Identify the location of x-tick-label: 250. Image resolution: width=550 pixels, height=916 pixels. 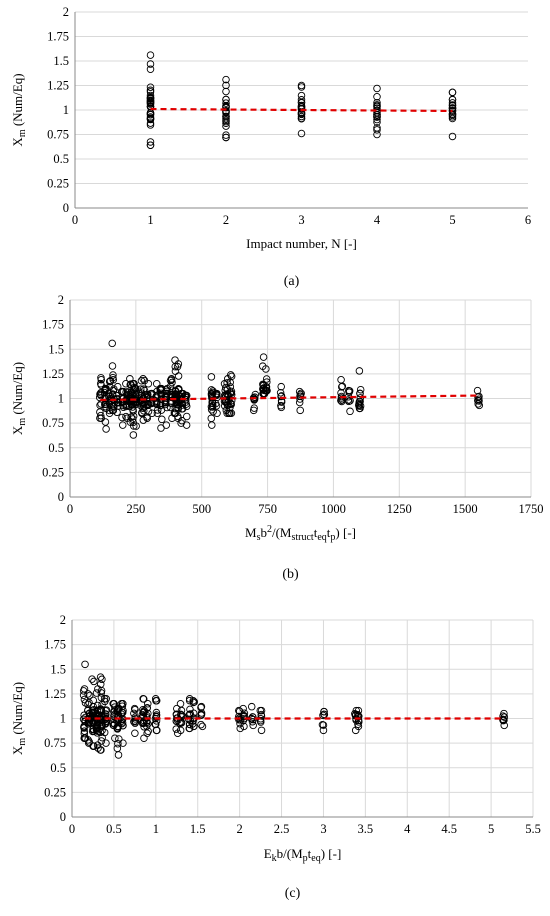
(135, 509).